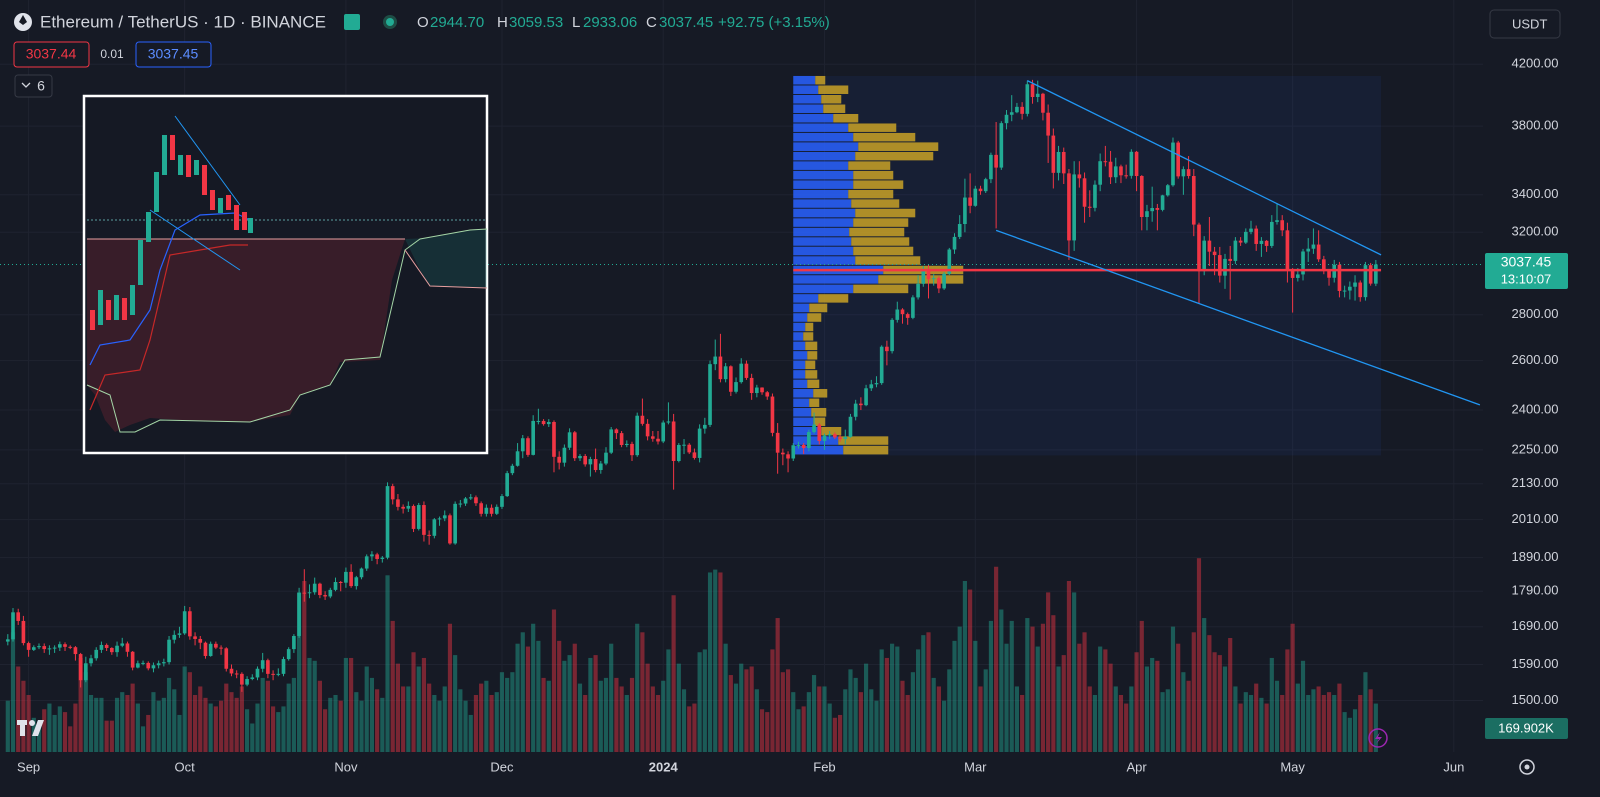 The image size is (1600, 797). I want to click on logo, so click(30, 728).